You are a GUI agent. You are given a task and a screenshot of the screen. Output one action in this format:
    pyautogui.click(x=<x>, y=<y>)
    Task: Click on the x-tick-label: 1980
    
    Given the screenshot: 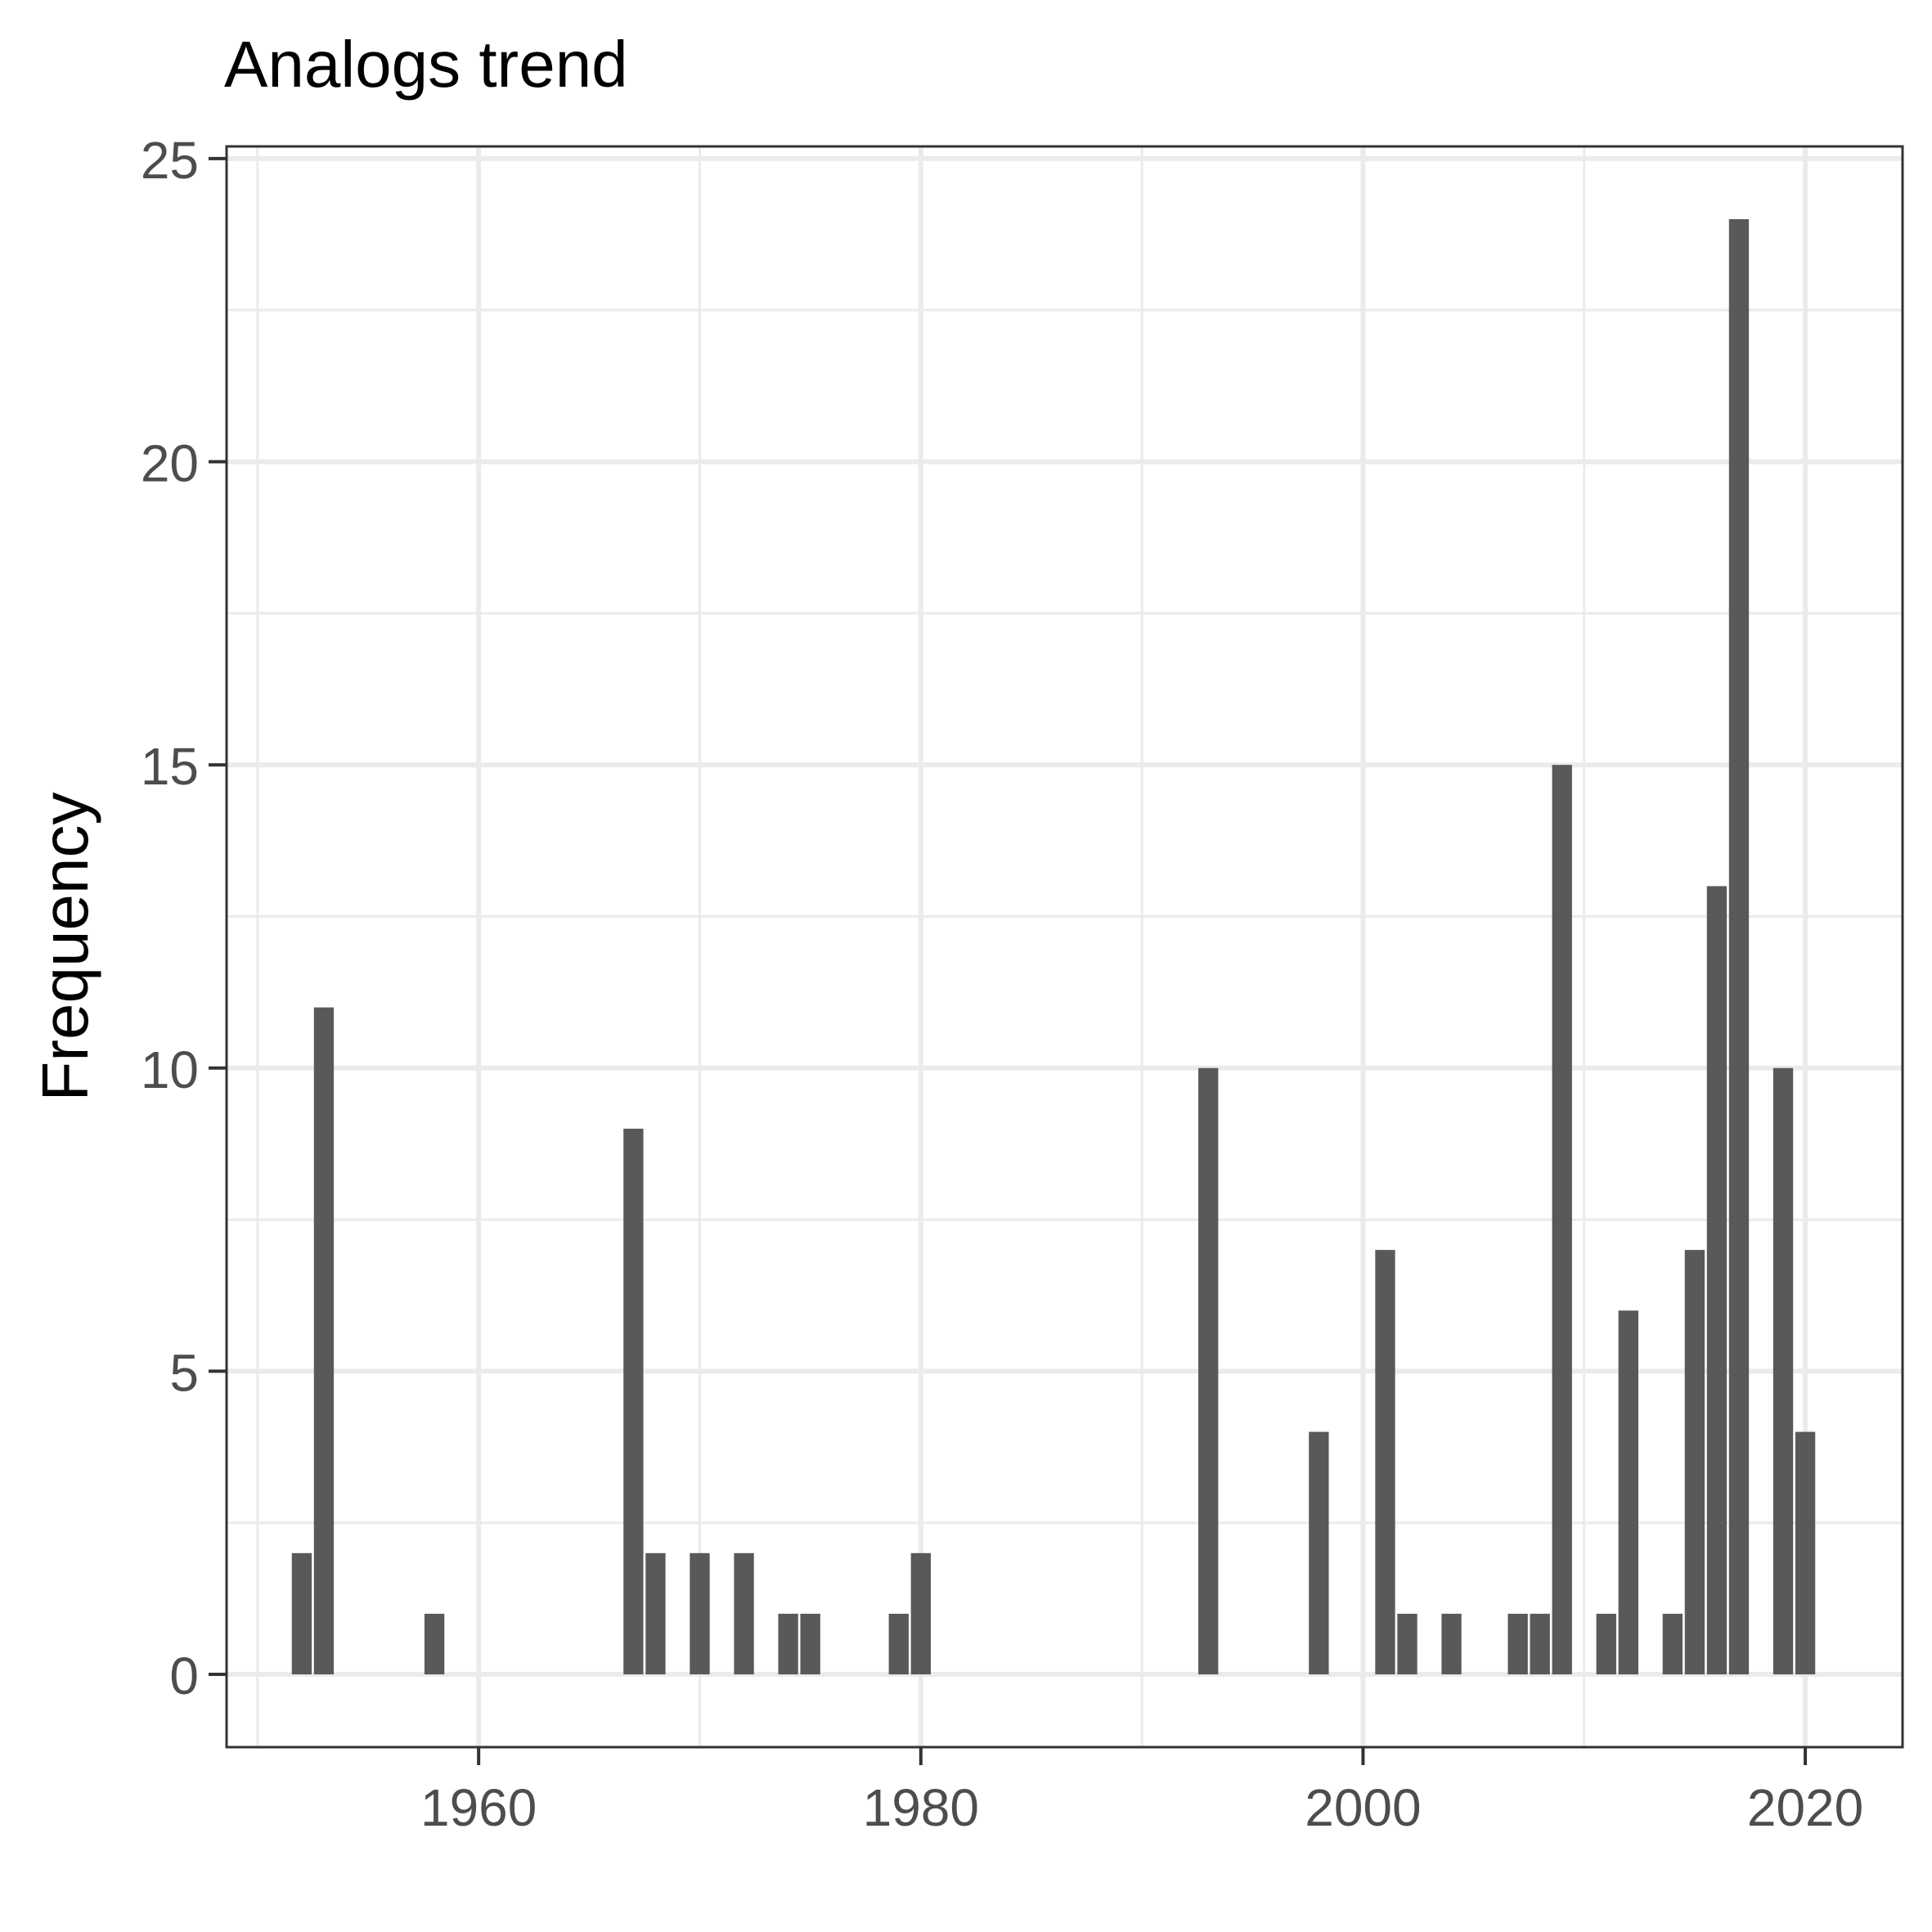 What is the action you would take?
    pyautogui.click(x=921, y=1808)
    